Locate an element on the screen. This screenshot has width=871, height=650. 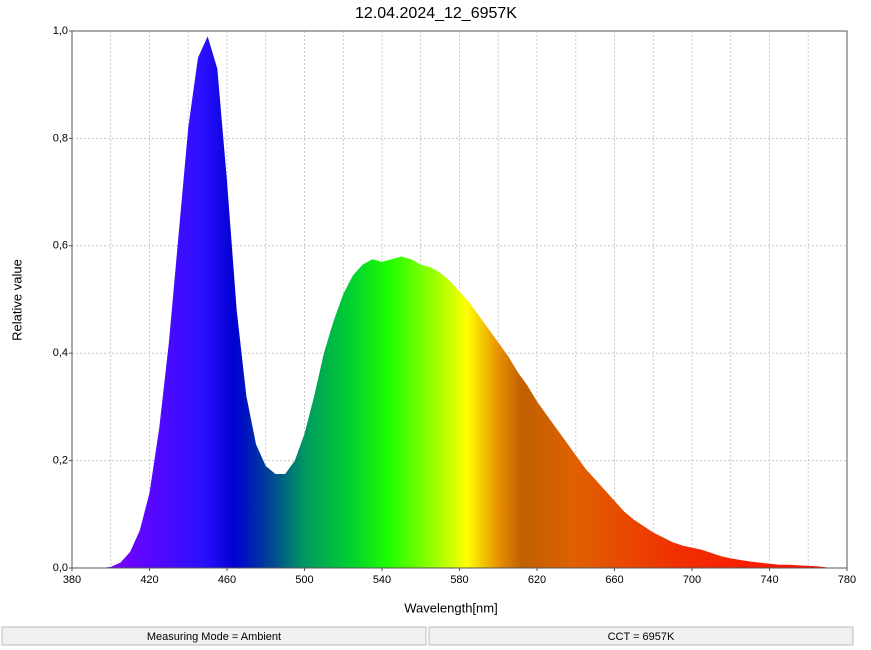
x-tick-label: 660 is located at coordinates (614, 580).